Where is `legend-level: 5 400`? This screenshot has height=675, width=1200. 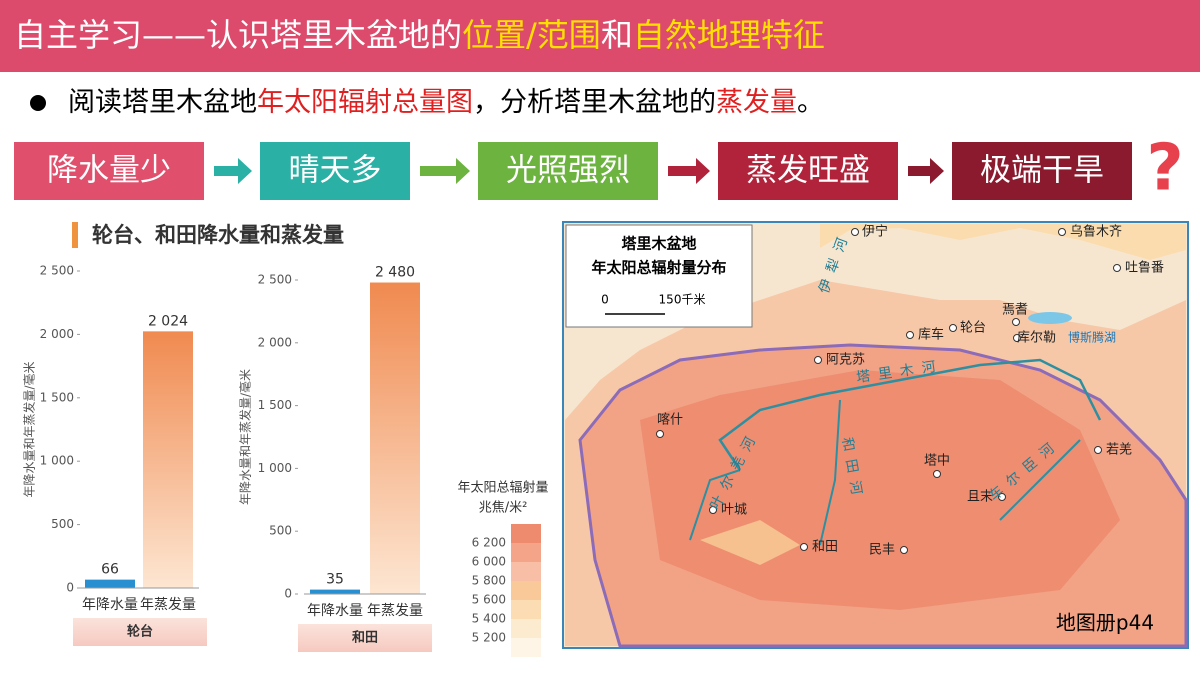
legend-level: 5 400 is located at coordinates (489, 619).